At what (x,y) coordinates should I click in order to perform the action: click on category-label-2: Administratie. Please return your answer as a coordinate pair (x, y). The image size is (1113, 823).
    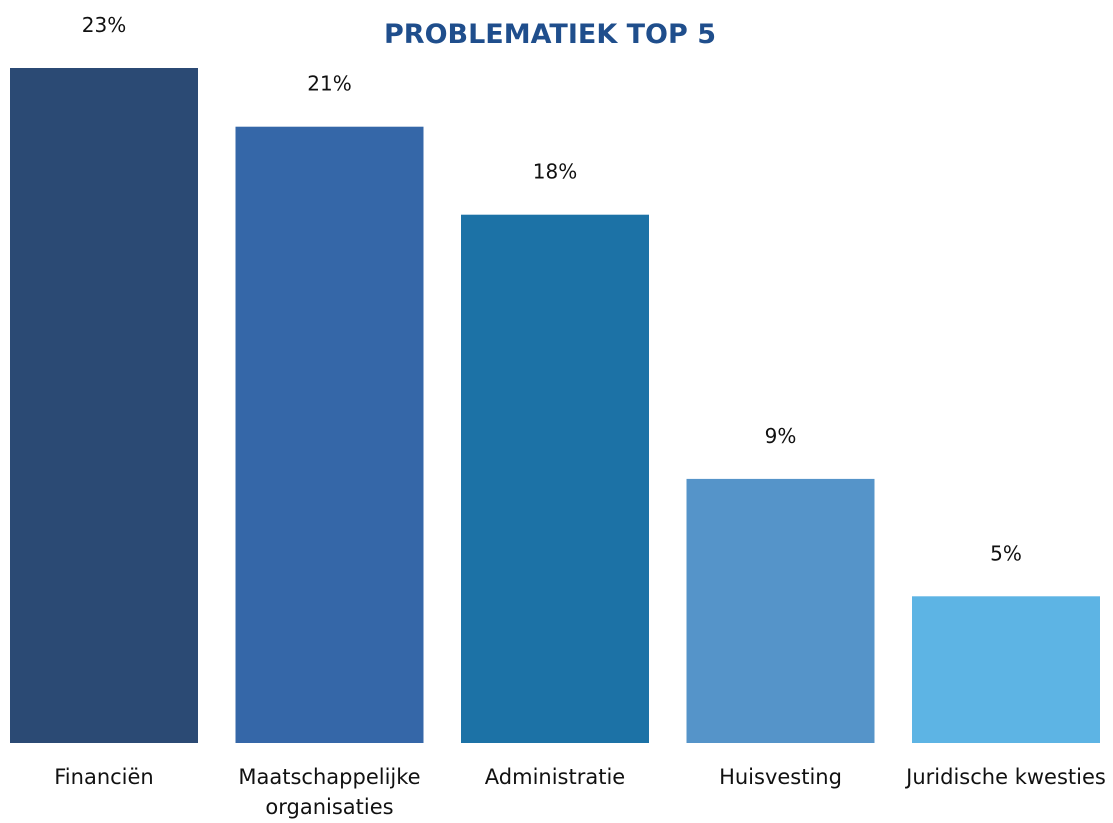
    Looking at the image, I should click on (555, 777).